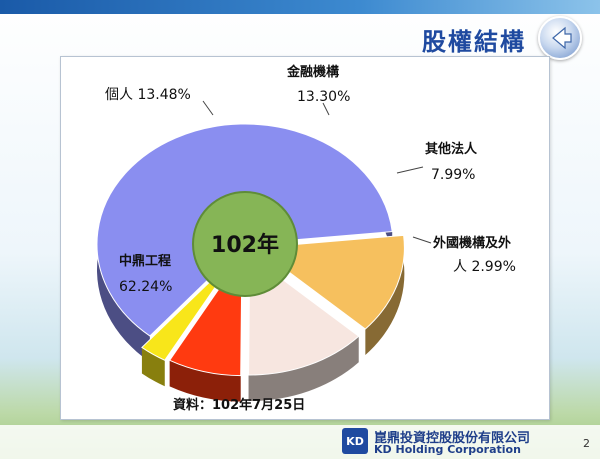  What do you see at coordinates (148, 95) in the screenshot?
I see `label-individual: 個人 13.48%` at bounding box center [148, 95].